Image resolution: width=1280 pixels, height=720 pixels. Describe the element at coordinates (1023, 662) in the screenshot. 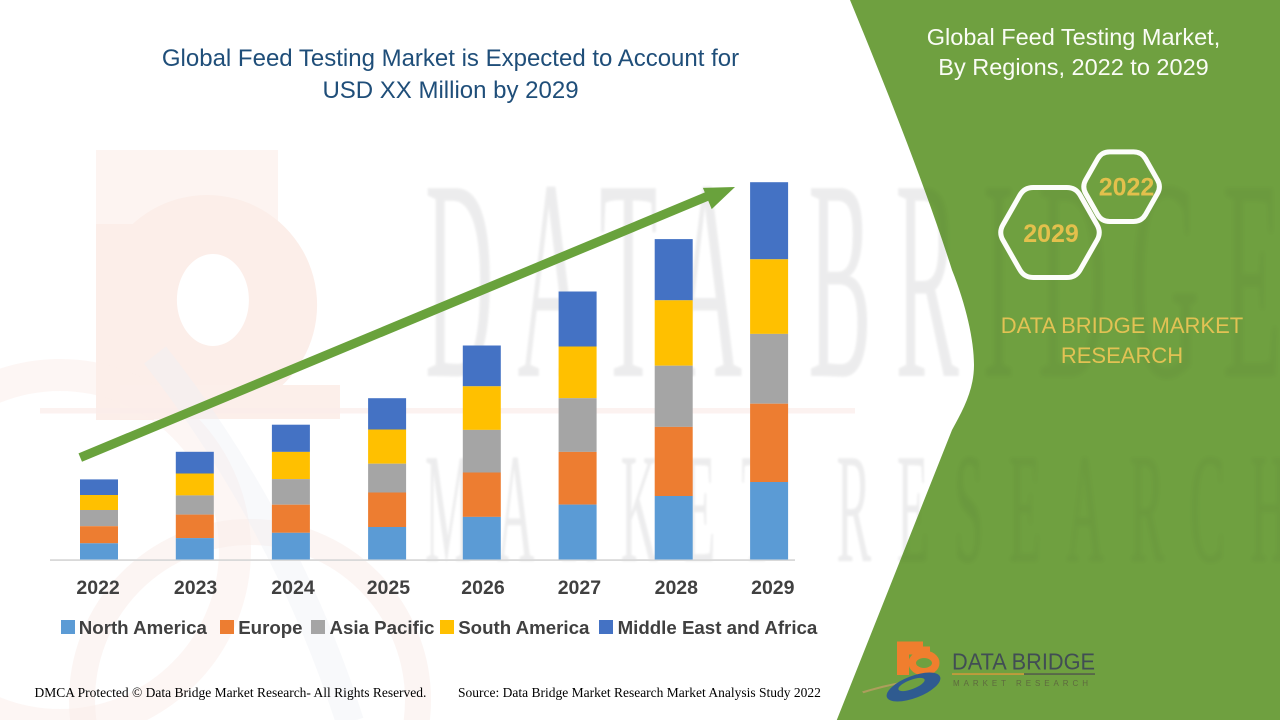

I see `svg-text: DATA BRIDGE` at that location.